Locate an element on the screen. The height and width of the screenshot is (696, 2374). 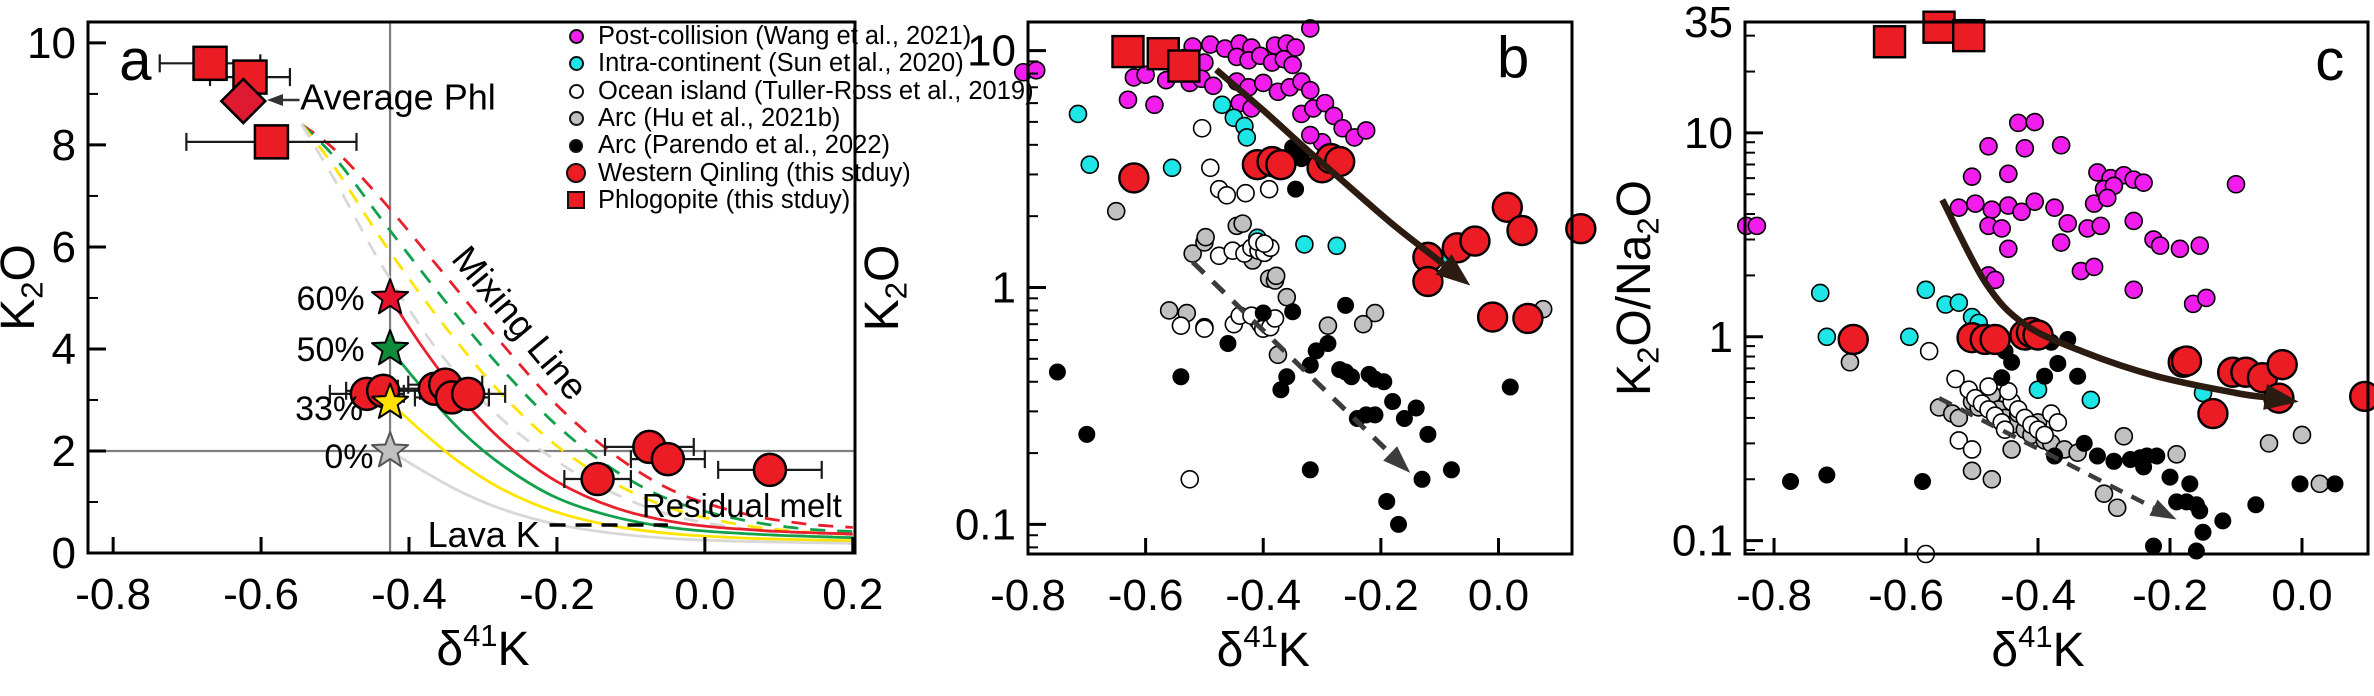
series-ocean-island-c is located at coordinates (1992, 452).